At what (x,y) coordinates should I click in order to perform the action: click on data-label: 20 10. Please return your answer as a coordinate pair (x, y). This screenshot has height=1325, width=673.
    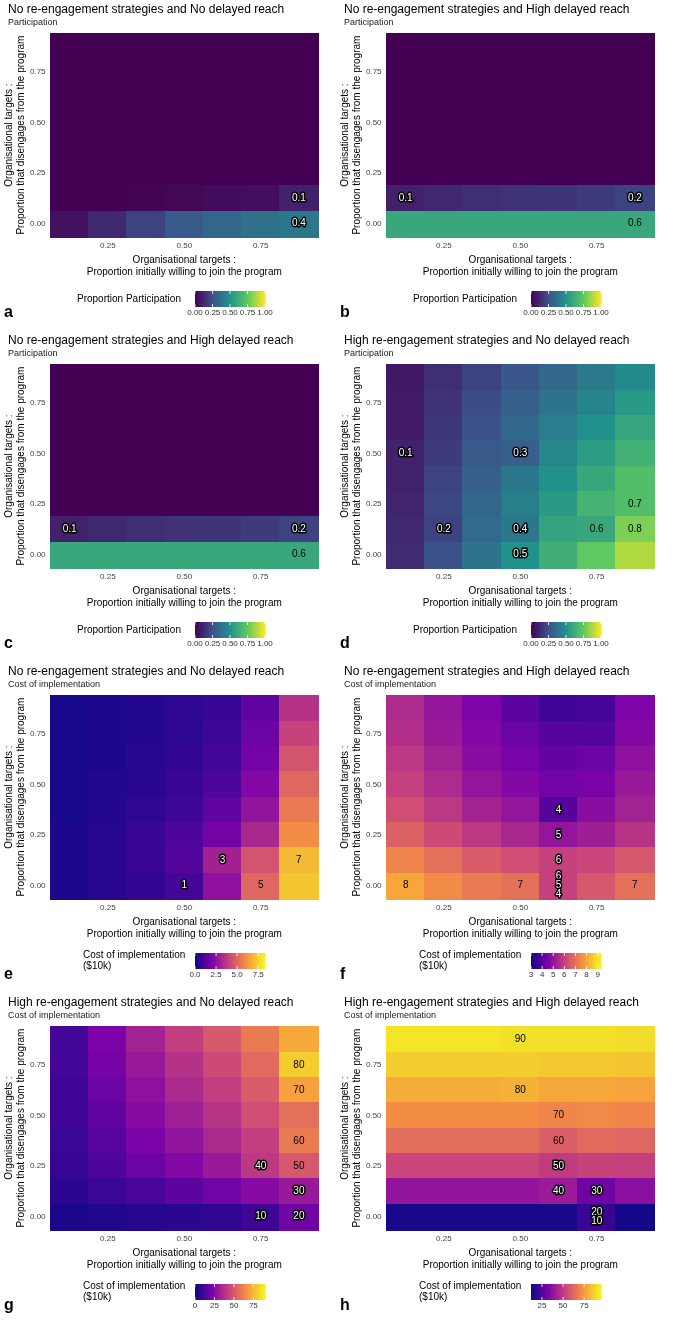
    Looking at the image, I should click on (597, 1215).